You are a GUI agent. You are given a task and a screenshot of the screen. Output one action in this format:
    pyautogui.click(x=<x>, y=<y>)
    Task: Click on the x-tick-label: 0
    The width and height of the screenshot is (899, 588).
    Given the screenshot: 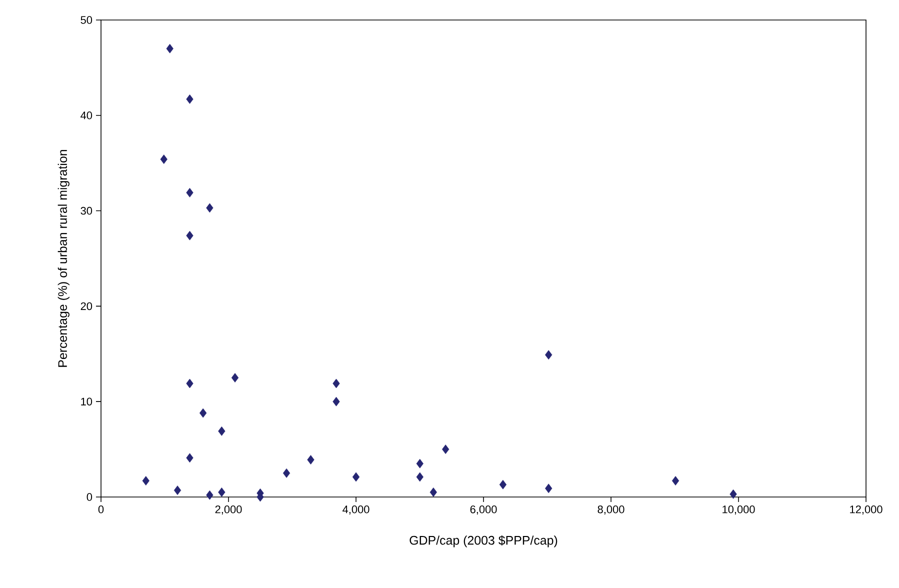 What is the action you would take?
    pyautogui.click(x=101, y=510)
    